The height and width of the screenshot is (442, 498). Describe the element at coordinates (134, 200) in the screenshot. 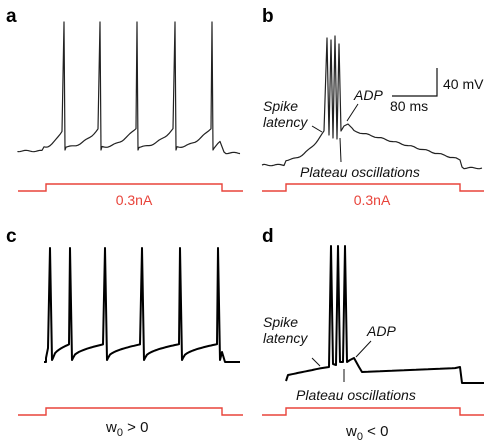

I see `panel-a-stimulus-label: 0.3nA` at that location.